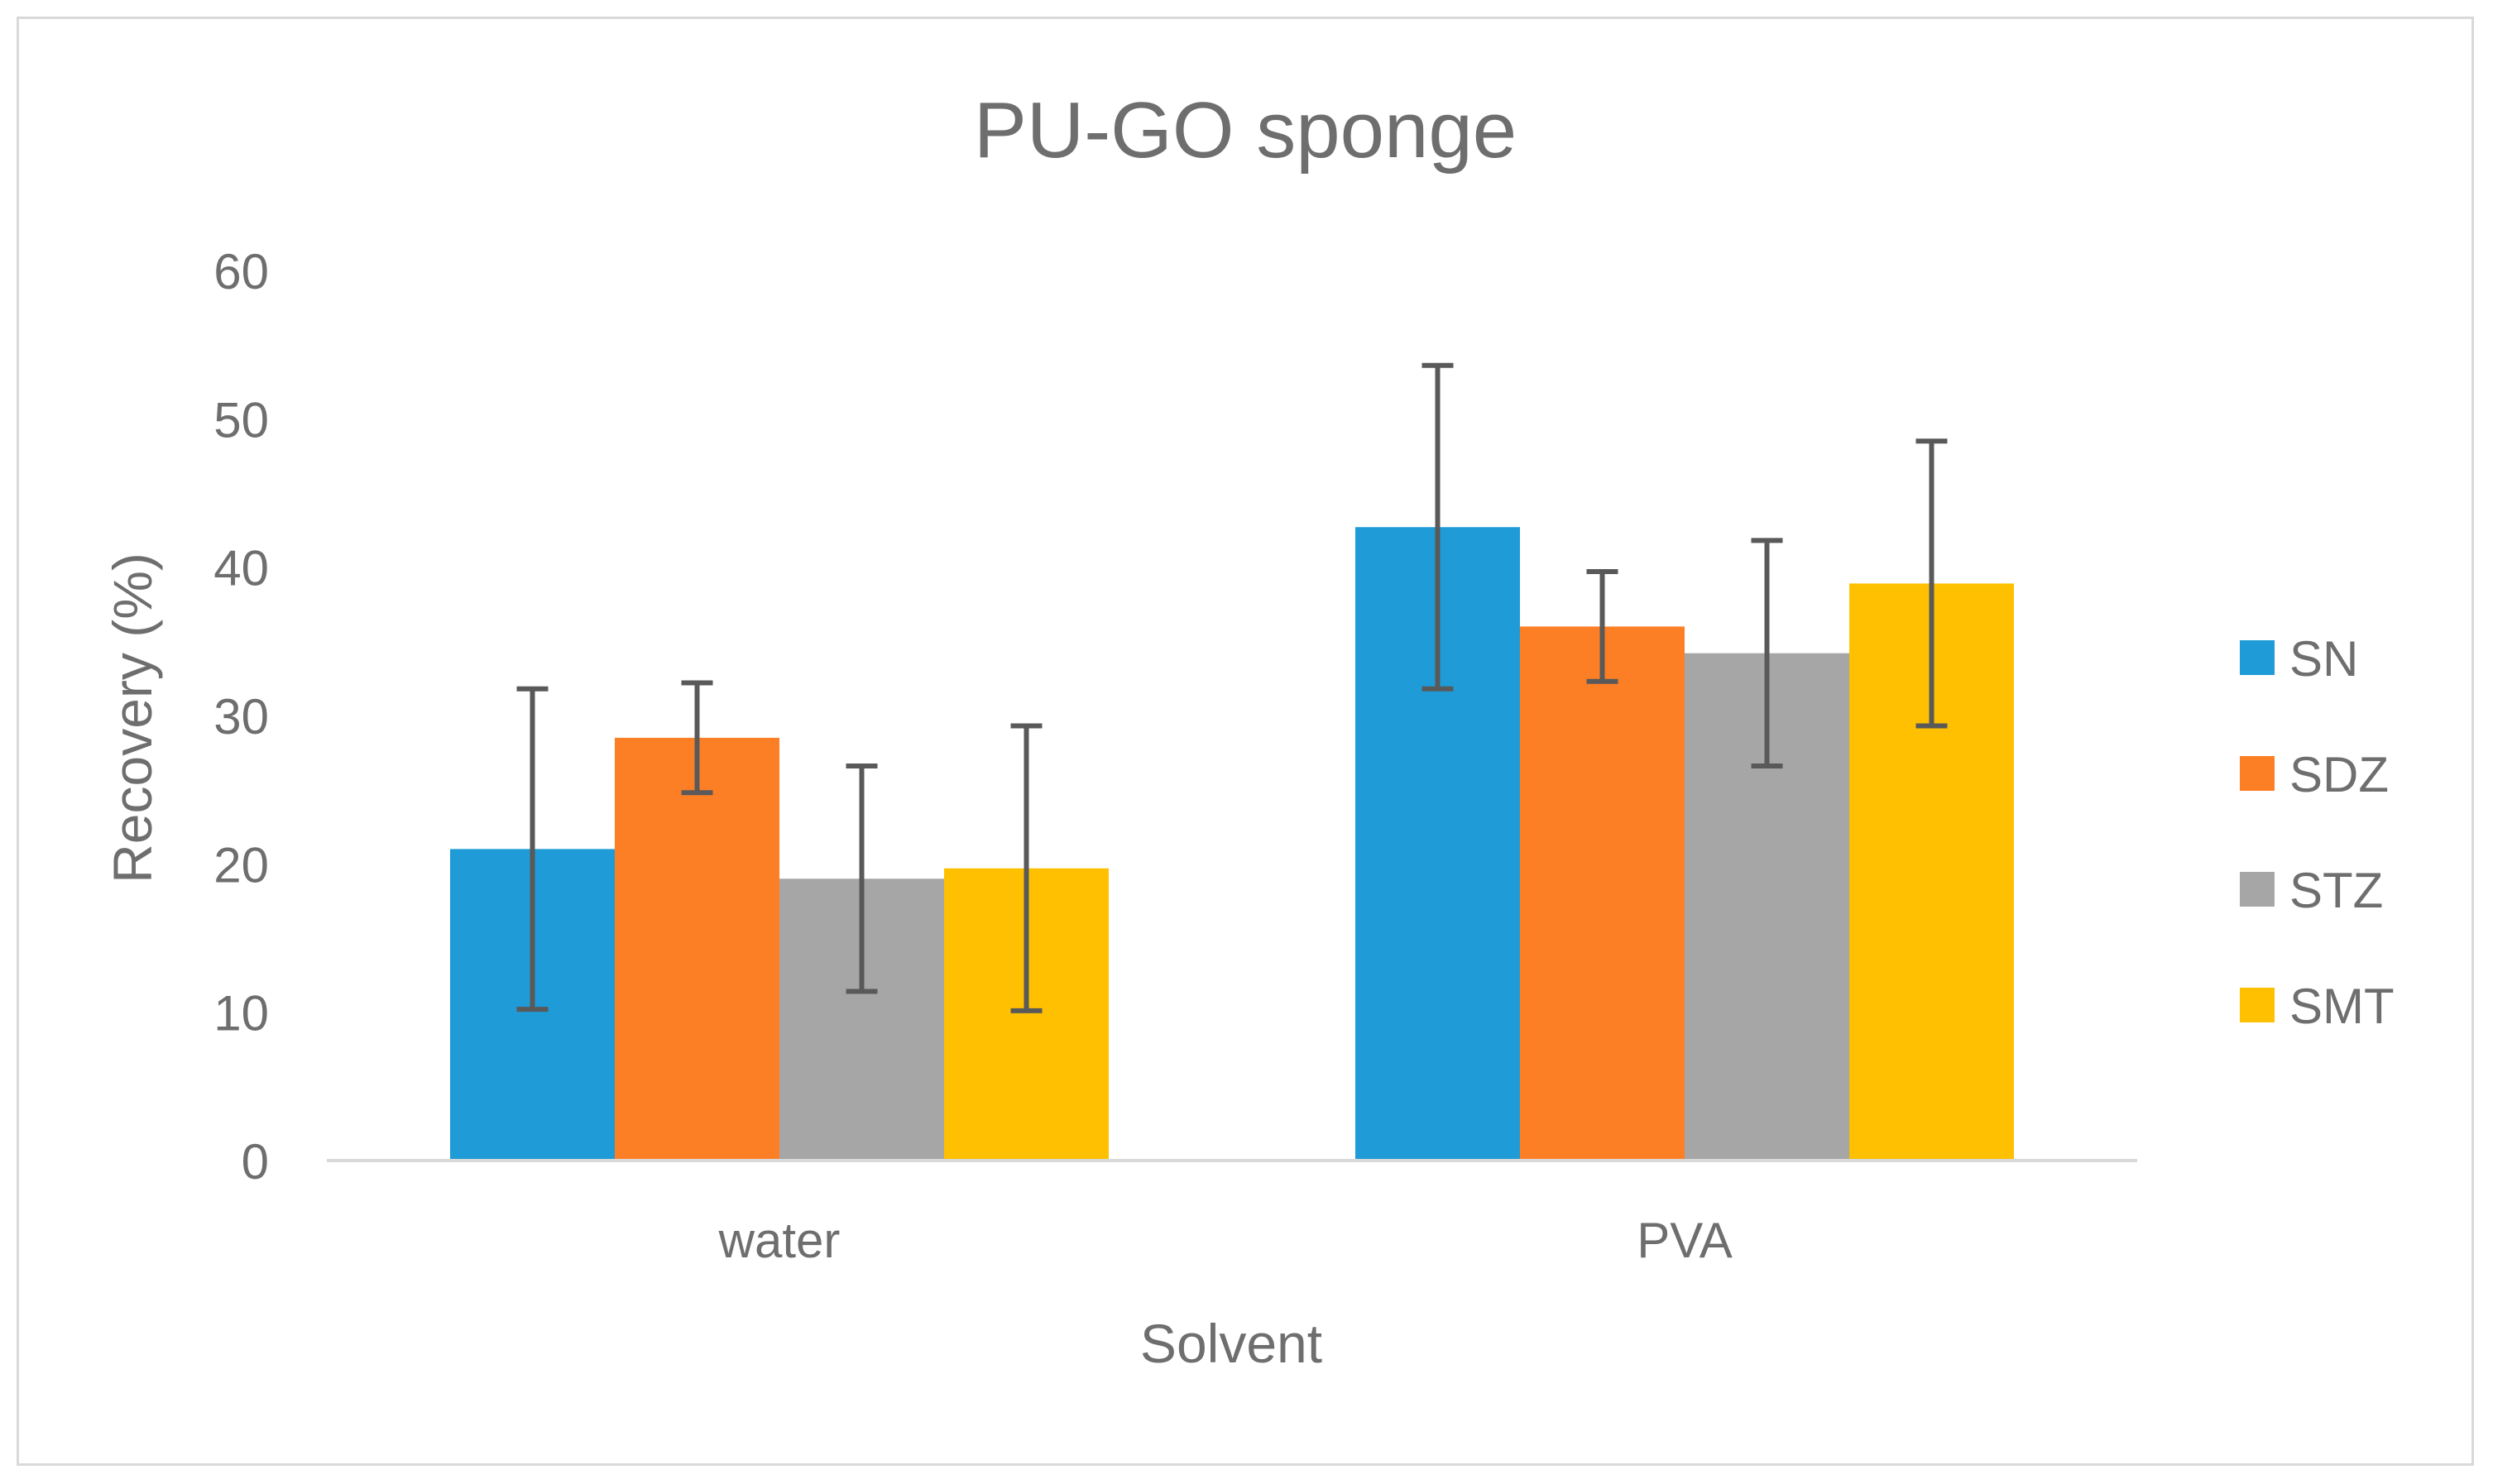 The width and height of the screenshot is (2493, 1484). I want to click on y-axis-ticks: 0 10 20 30 40 50 60, so click(241, 717).